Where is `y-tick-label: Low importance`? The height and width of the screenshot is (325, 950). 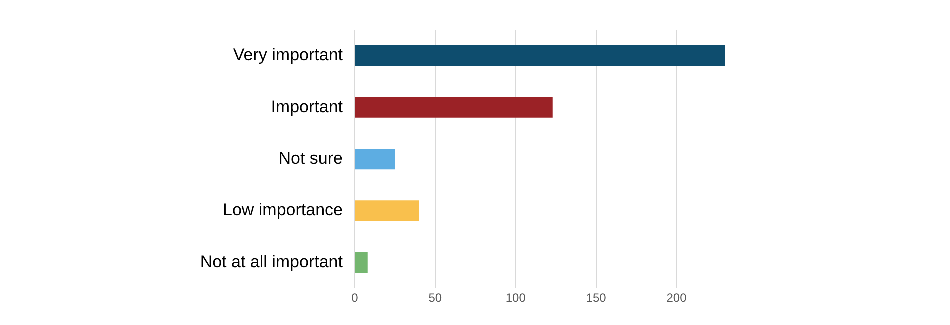 y-tick-label: Low importance is located at coordinates (282, 210).